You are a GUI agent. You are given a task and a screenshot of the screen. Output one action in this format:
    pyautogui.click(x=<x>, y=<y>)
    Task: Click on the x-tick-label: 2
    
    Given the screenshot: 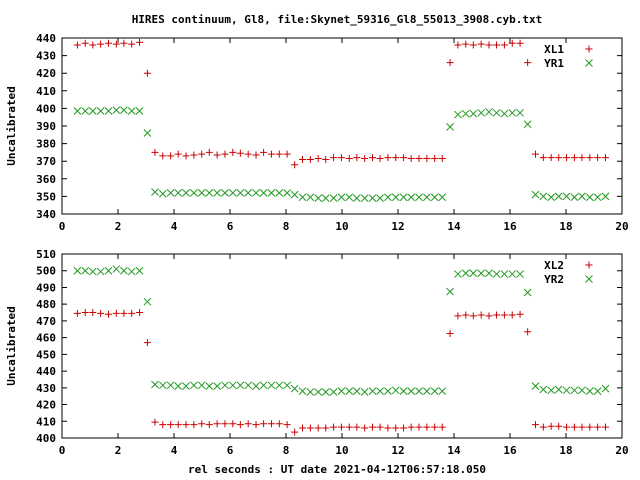 What is the action you would take?
    pyautogui.click(x=118, y=226)
    